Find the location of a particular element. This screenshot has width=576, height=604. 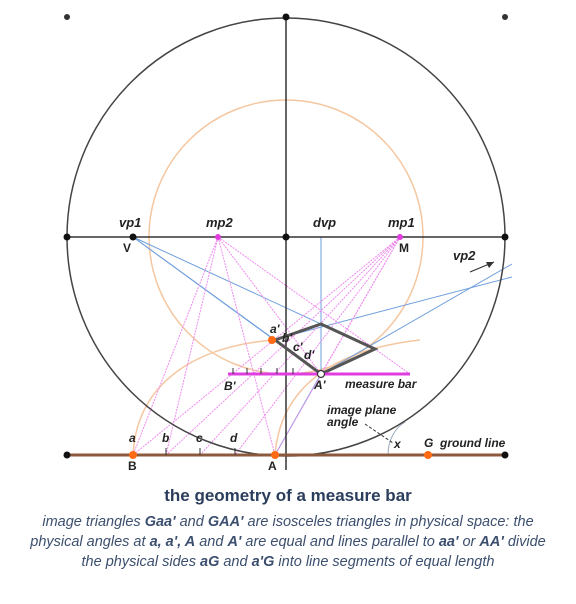

d-prime-label: d' is located at coordinates (309, 355).